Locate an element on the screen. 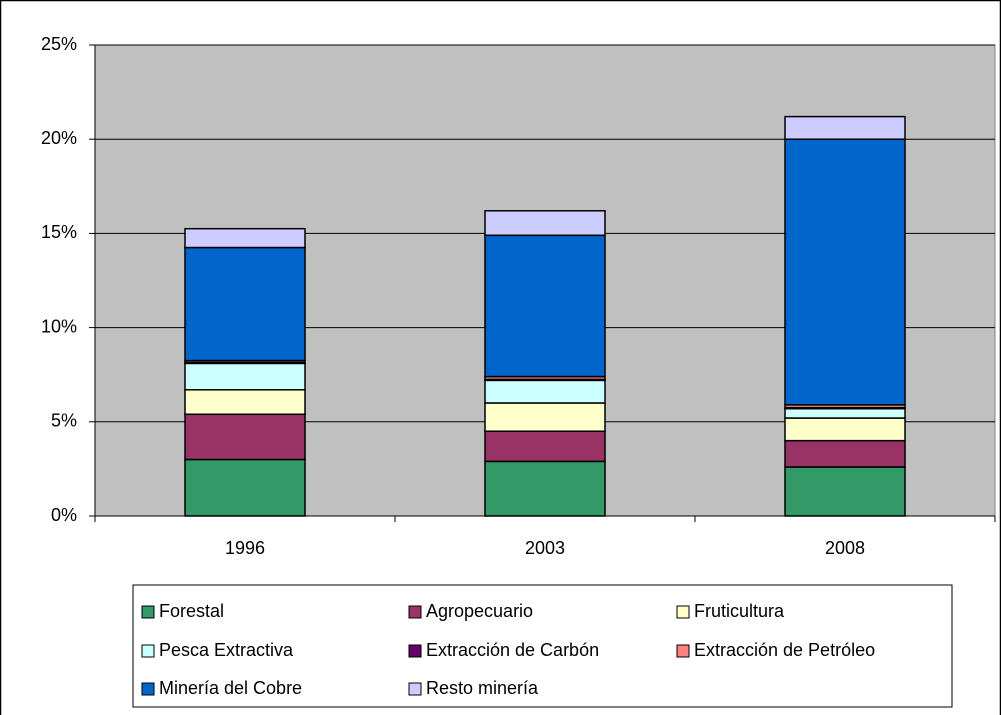  y-tick-label: 25% is located at coordinates (59, 44).